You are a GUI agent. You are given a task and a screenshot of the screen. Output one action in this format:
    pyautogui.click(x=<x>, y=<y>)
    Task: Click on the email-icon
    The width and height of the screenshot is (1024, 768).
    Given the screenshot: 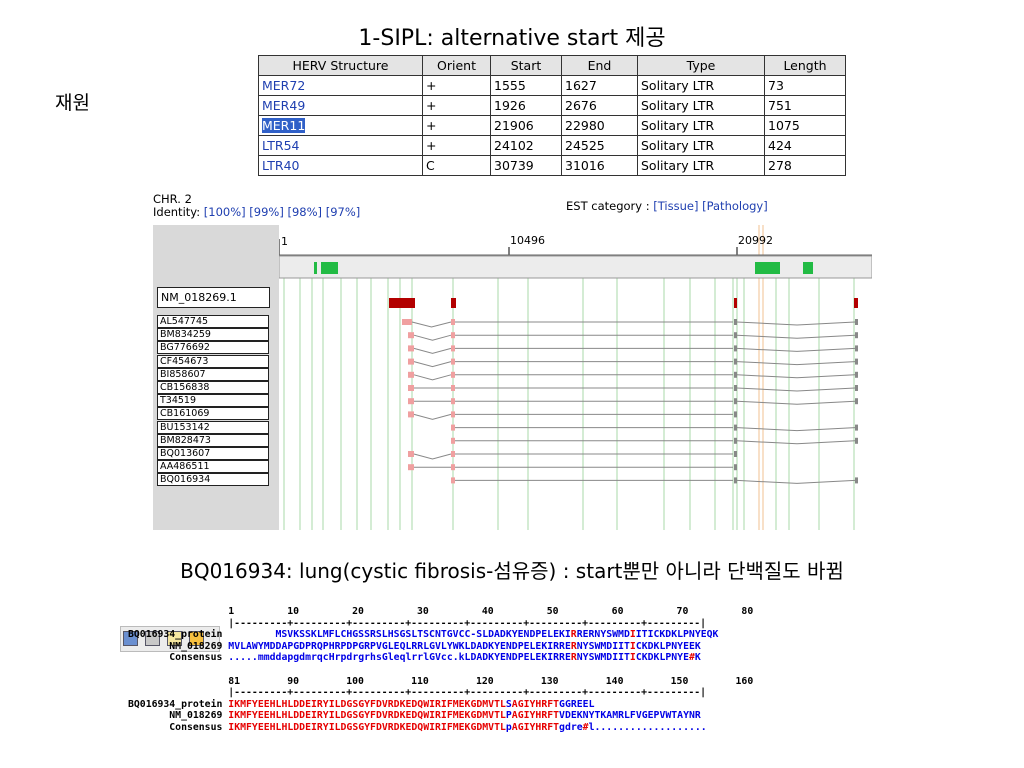 What is the action you would take?
    pyautogui.click(x=174, y=638)
    